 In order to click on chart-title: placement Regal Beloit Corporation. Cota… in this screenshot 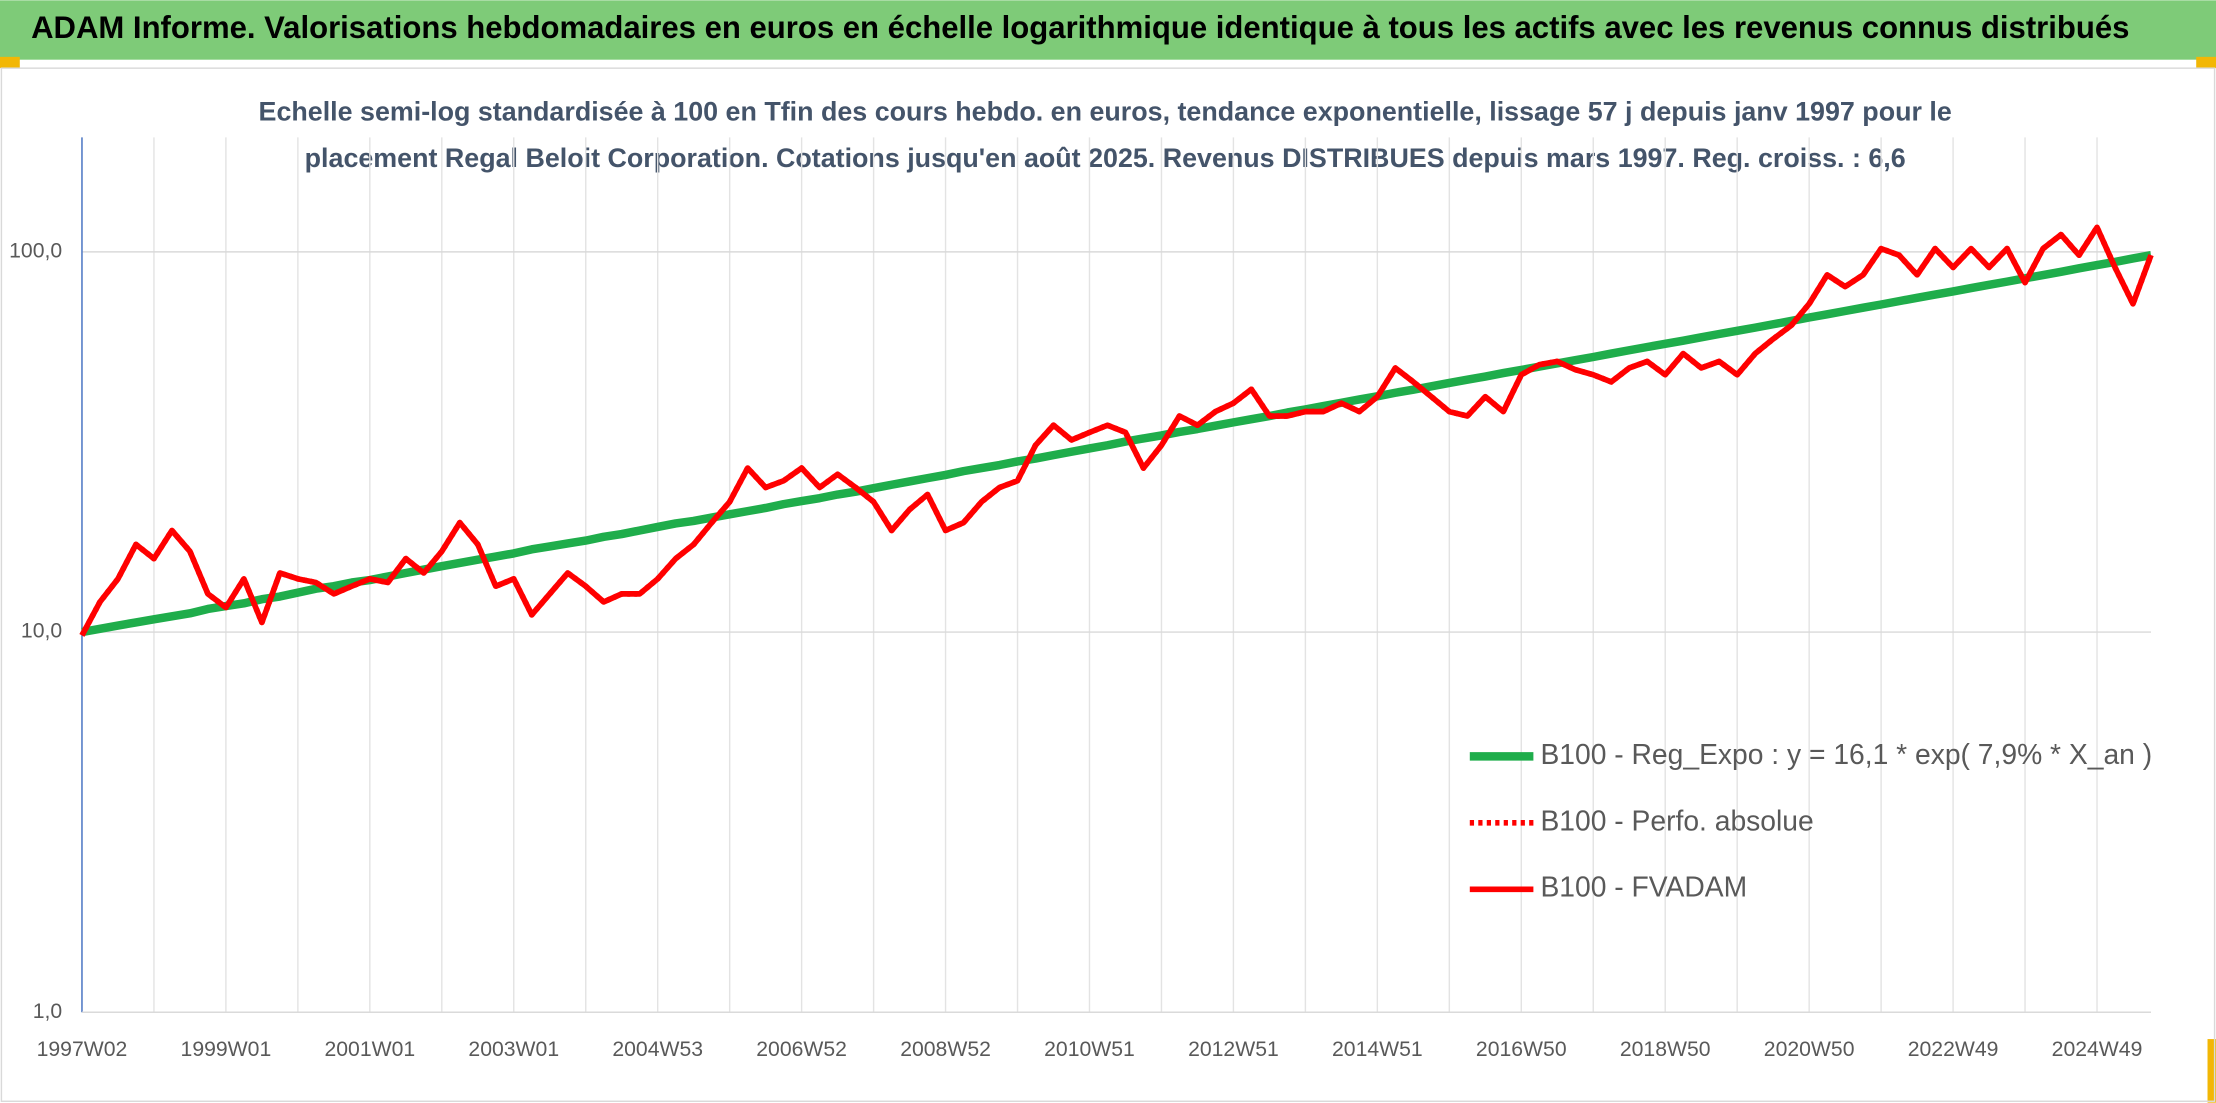, I will do `click(1105, 158)`.